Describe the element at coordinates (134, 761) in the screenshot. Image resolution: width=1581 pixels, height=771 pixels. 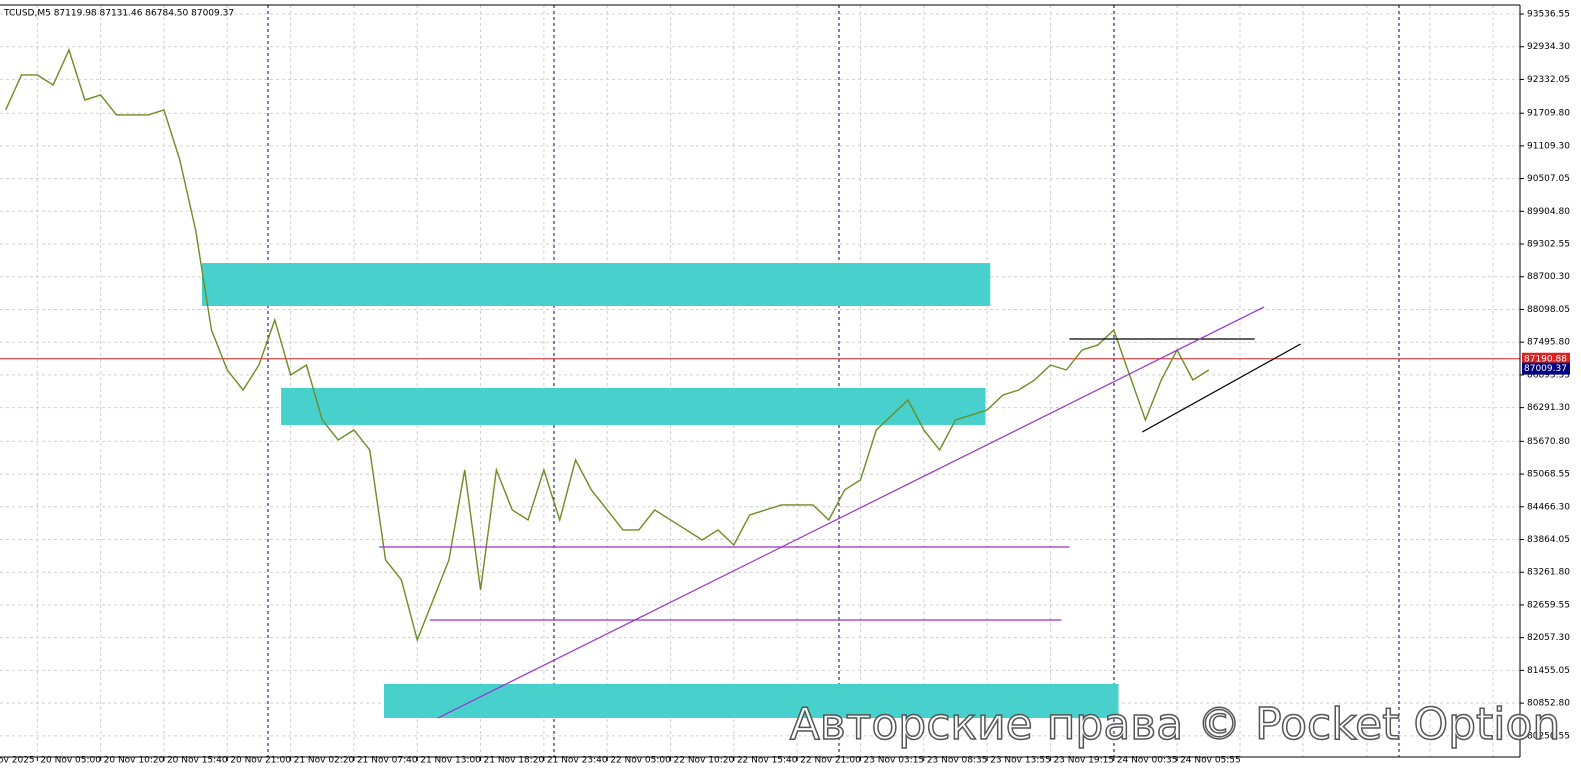
I see `x-tick-label: 20 Nov 10:20` at that location.